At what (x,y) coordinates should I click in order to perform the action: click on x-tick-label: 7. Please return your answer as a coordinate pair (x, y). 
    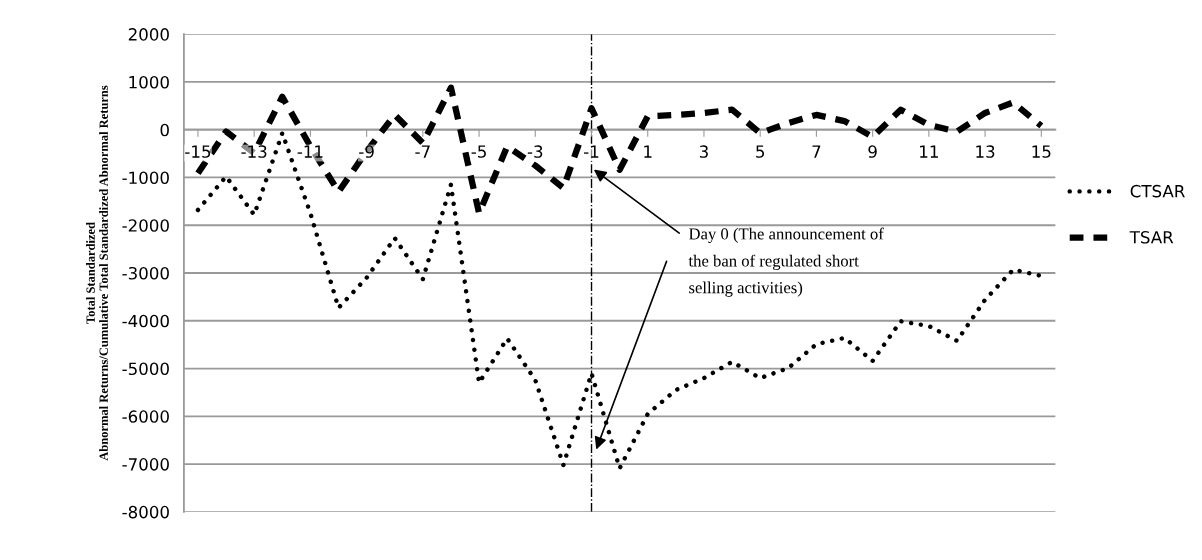
    Looking at the image, I should click on (816, 151).